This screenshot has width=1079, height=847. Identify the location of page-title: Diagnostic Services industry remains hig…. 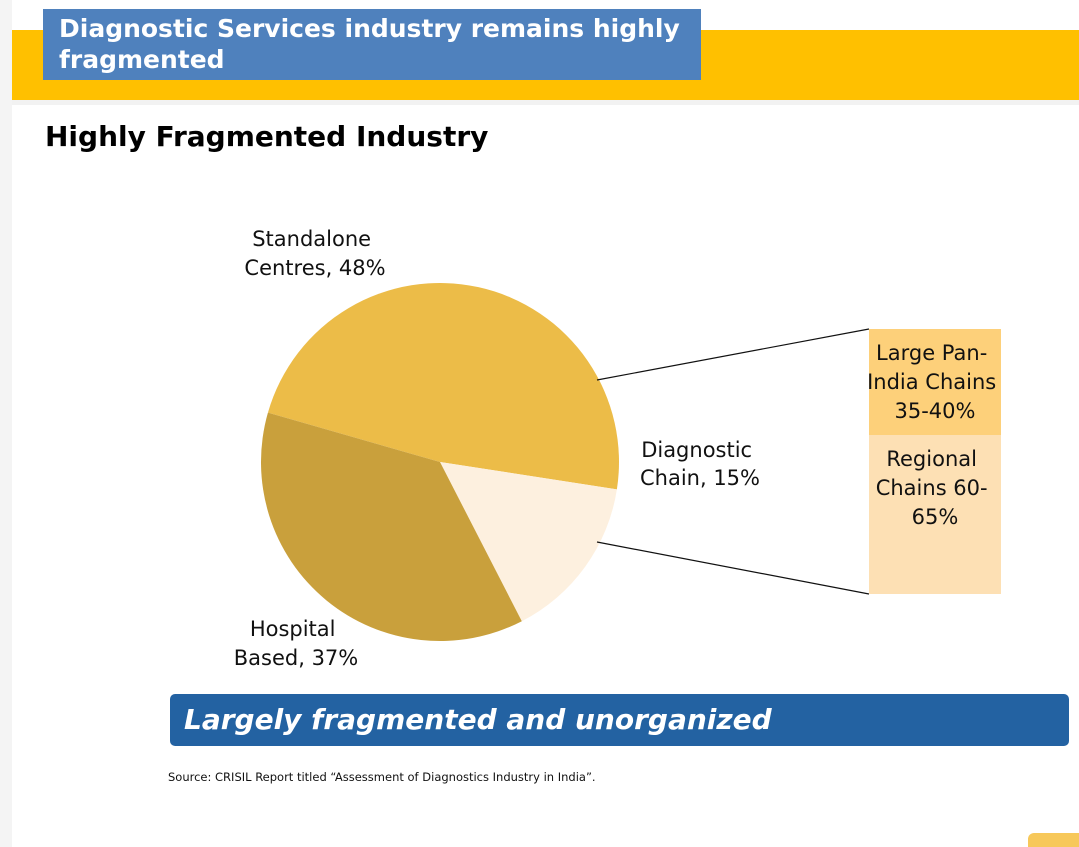
(372, 44).